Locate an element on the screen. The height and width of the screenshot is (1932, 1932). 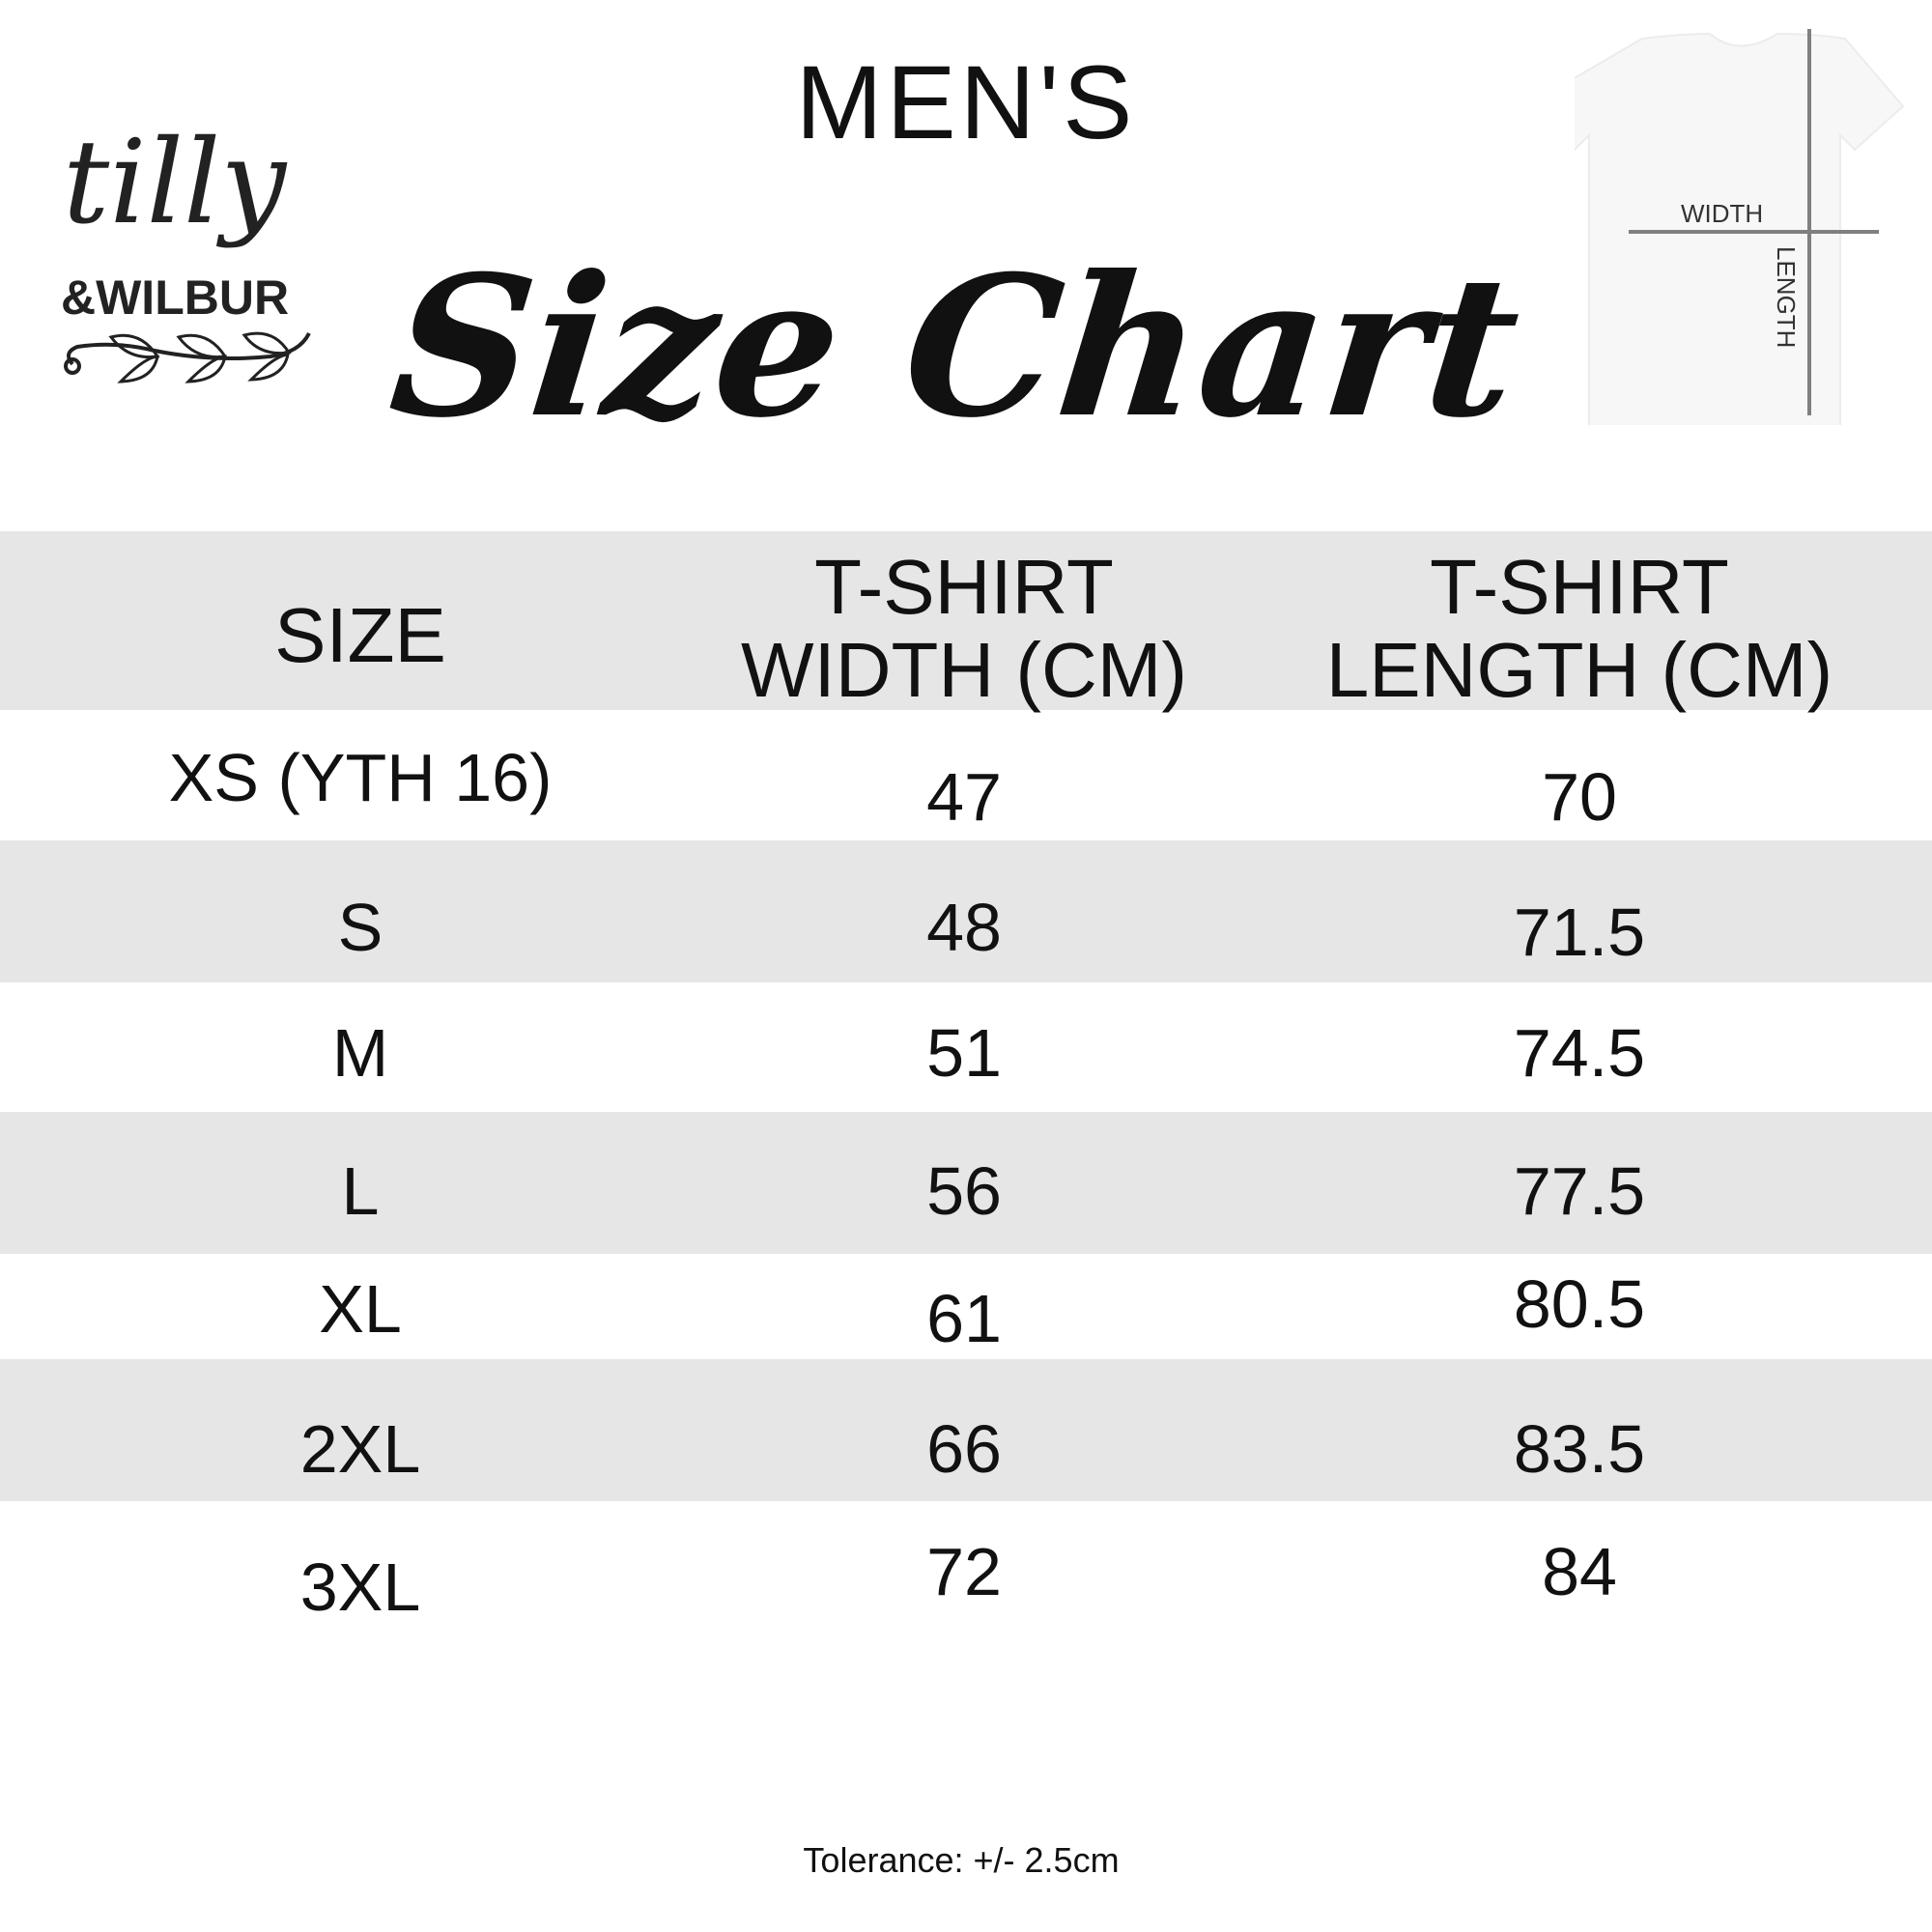
cell-width: 61 is located at coordinates (964, 1318).